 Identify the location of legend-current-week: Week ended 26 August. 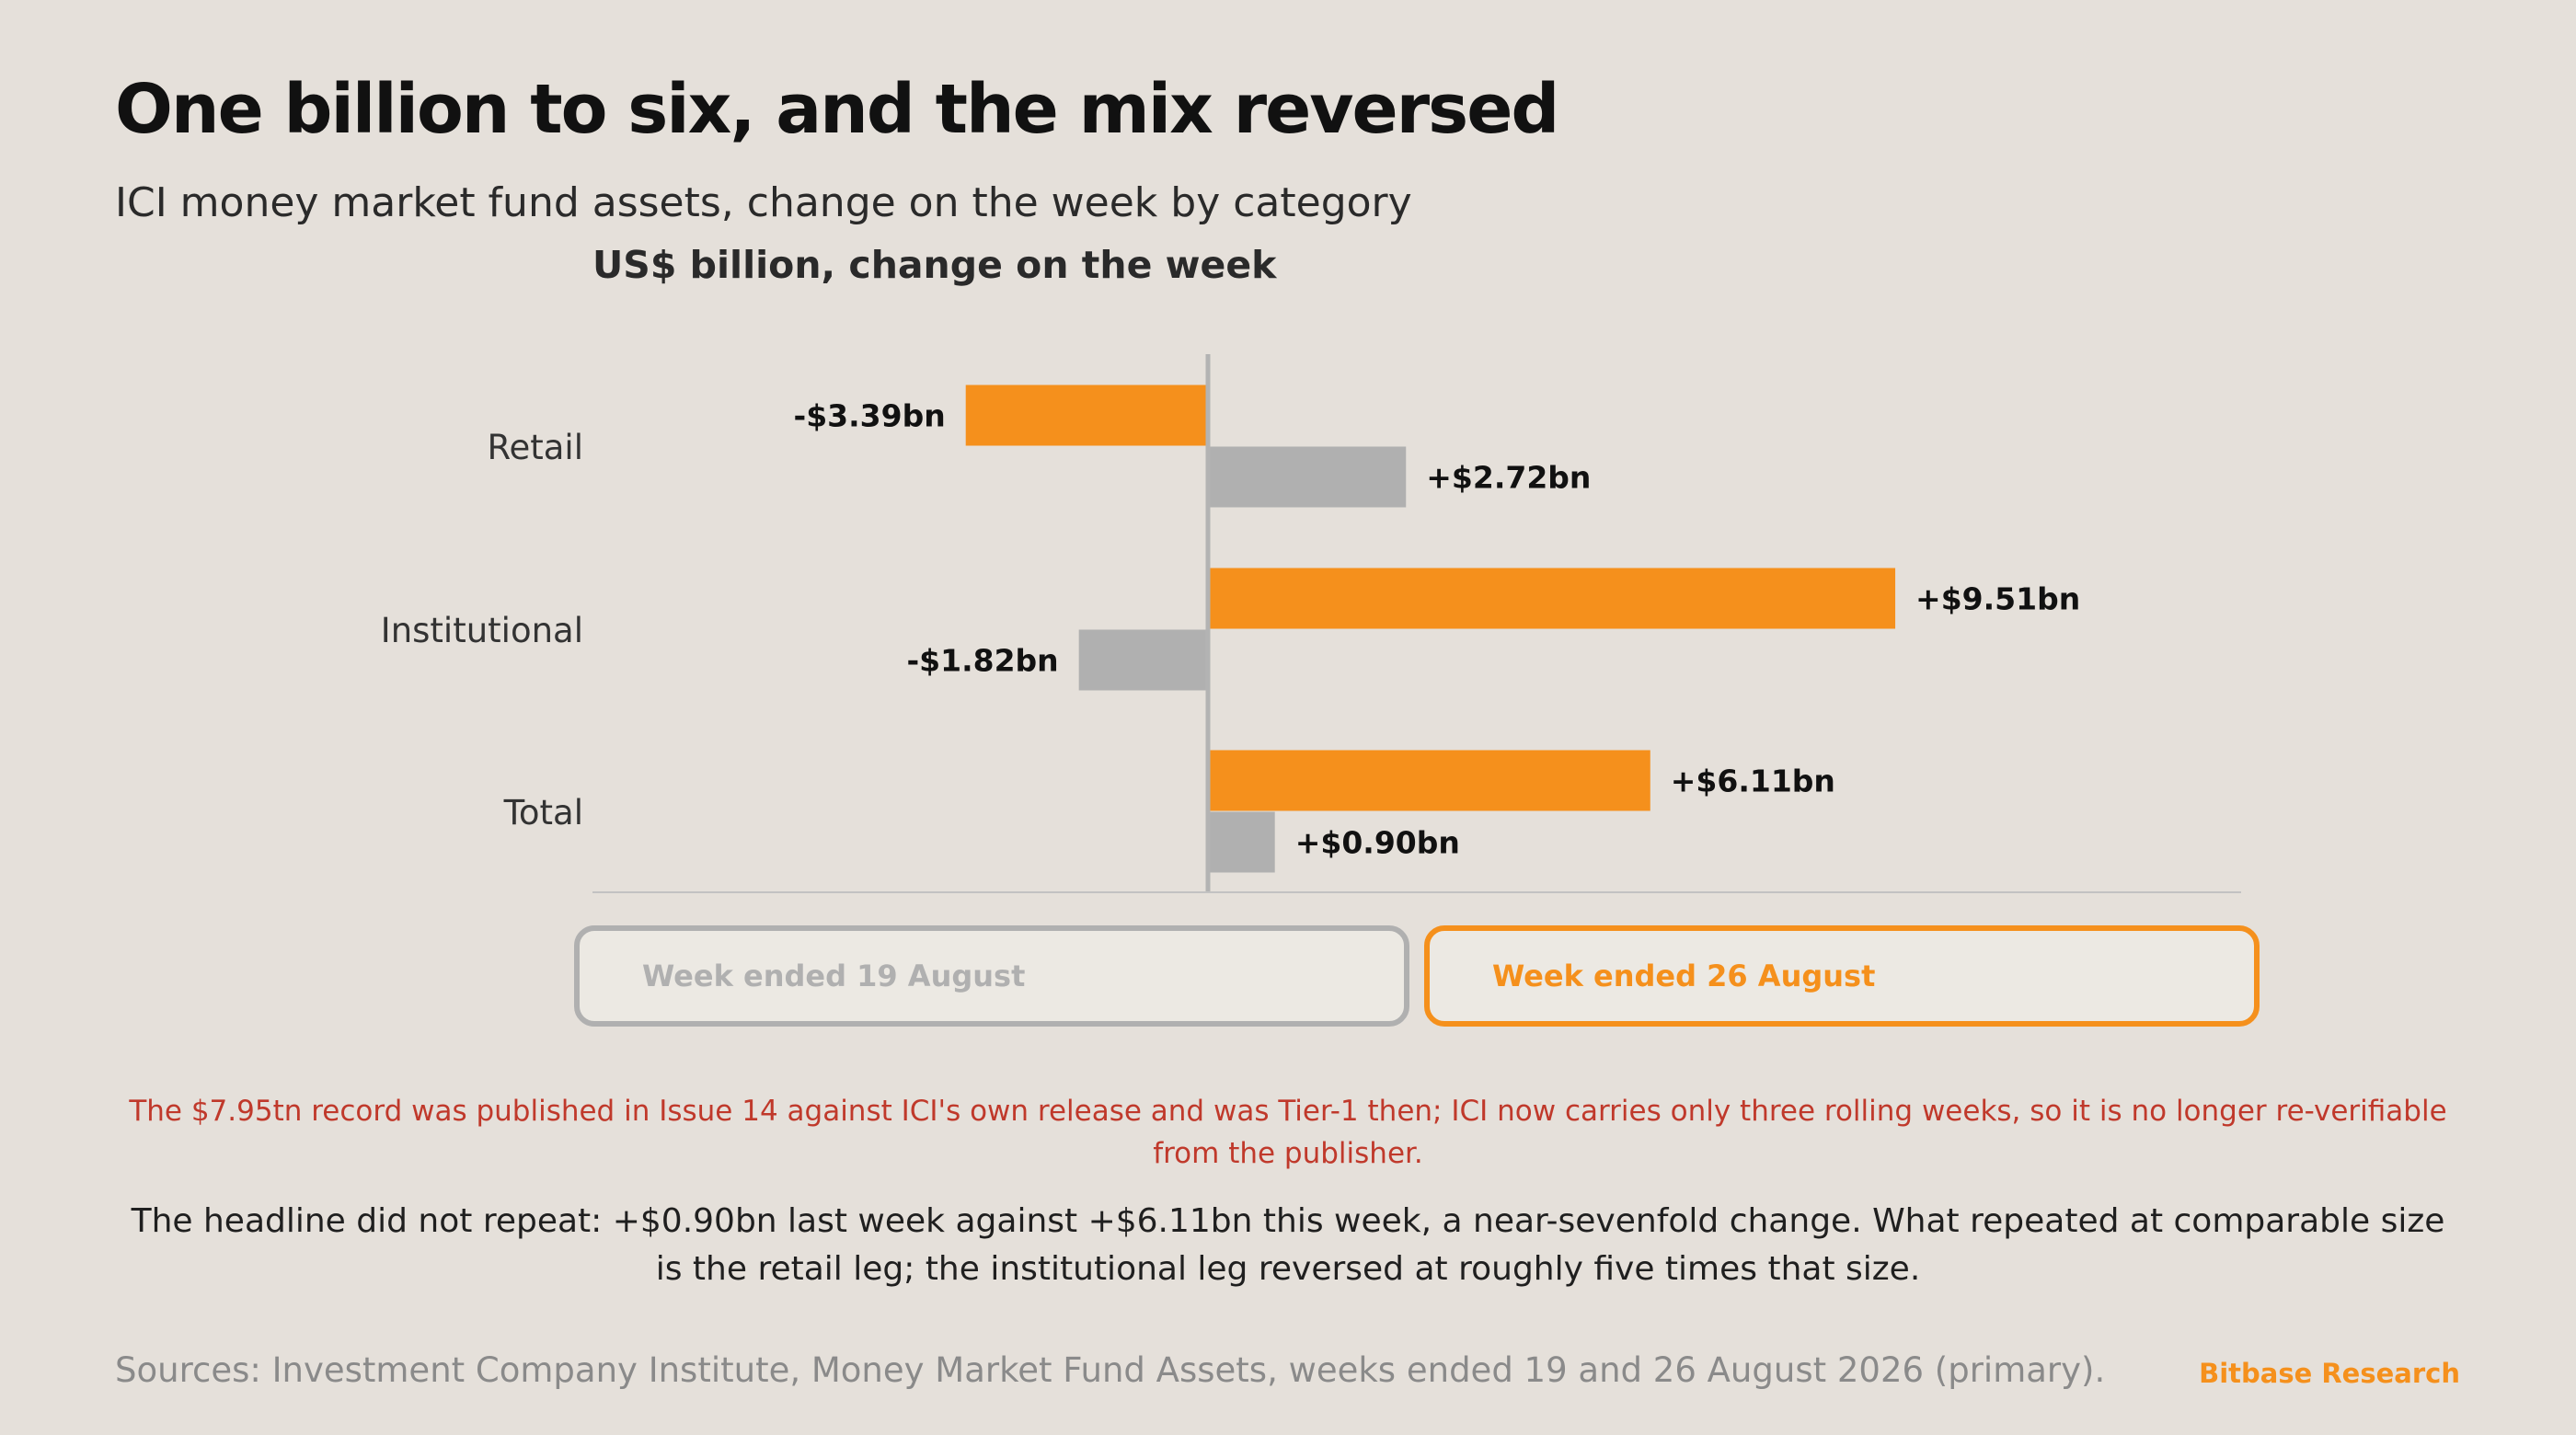
(1842, 976).